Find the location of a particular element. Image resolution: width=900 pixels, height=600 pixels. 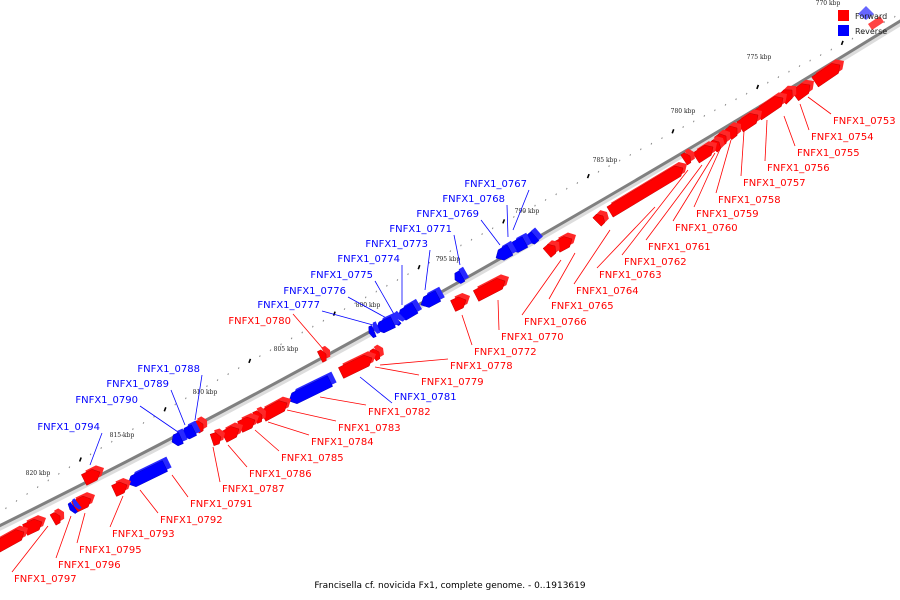

gene-label-fnfx1_0795: FNFX1_0795 is located at coordinates (110, 550).